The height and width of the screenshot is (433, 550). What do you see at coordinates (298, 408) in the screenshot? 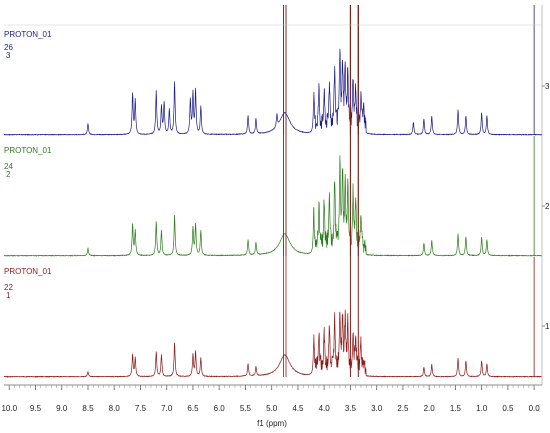
I see `x-tick-label: 4.5` at bounding box center [298, 408].